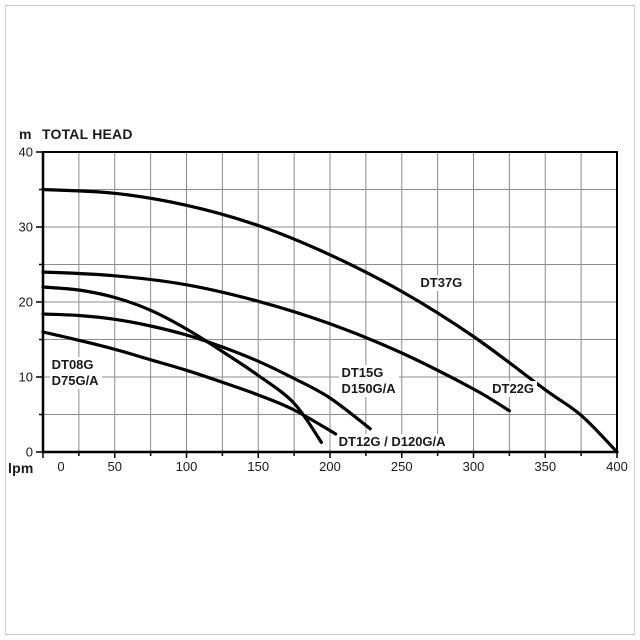 The image size is (640, 640). I want to click on x-axis-unit-label: lpm, so click(21, 468).